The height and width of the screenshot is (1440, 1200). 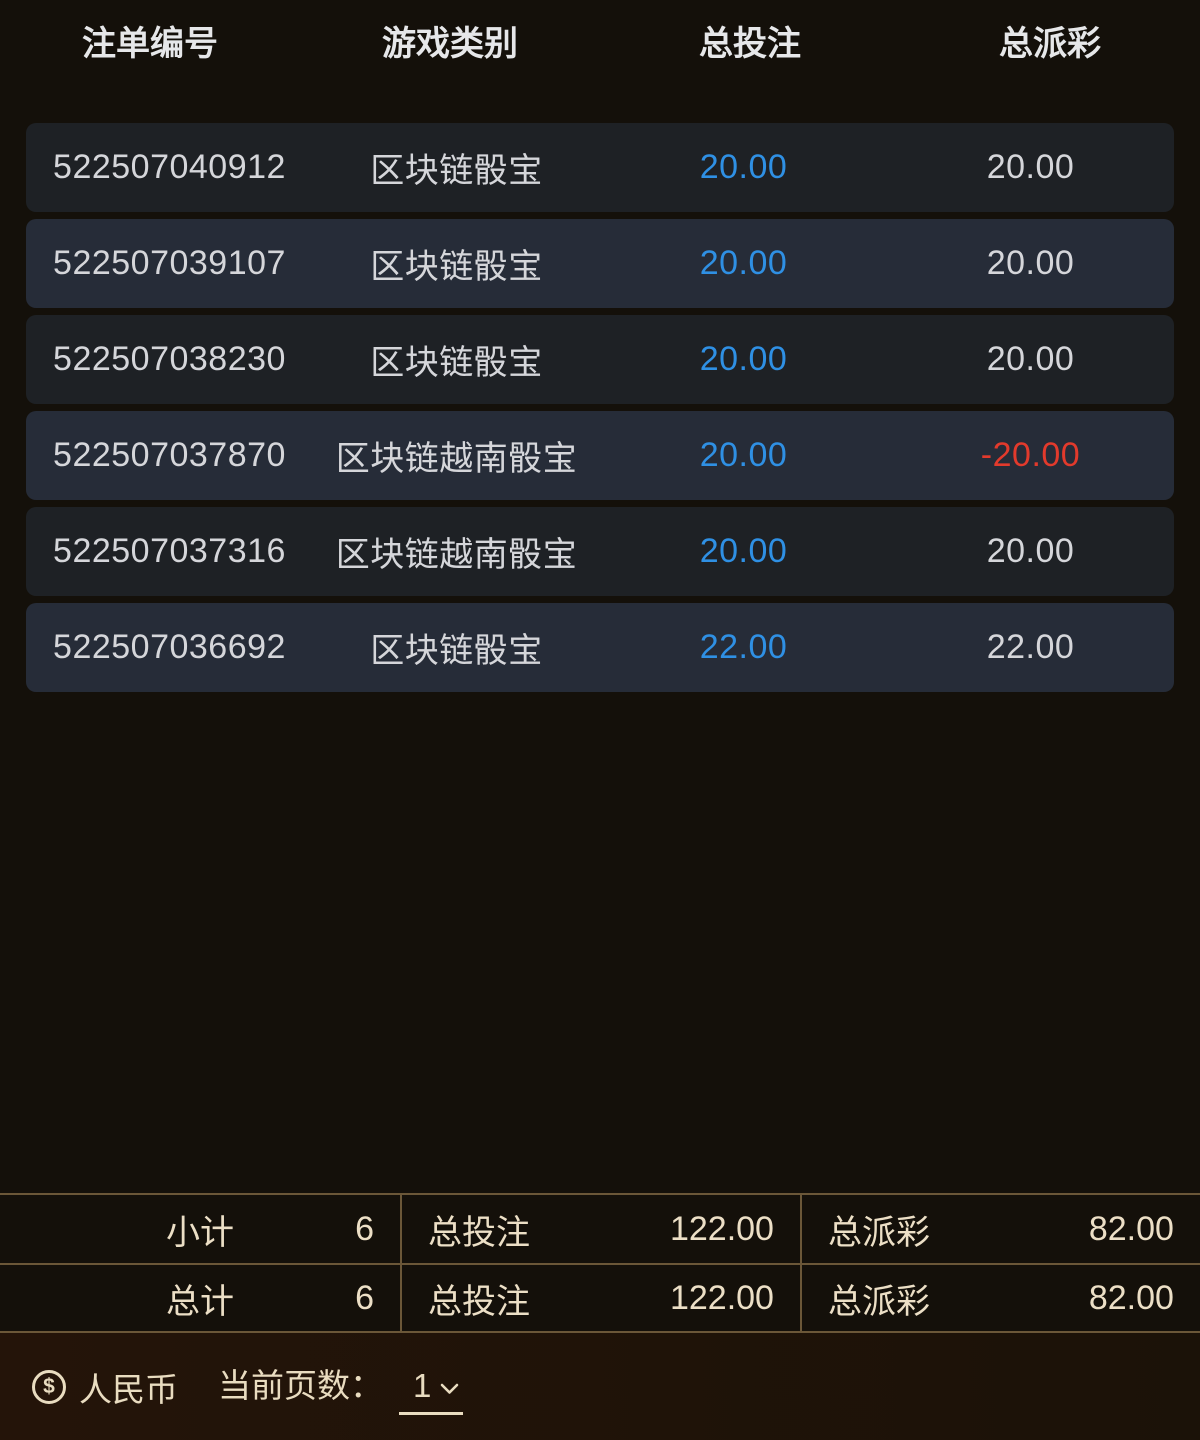 I want to click on subtotal-payout-total: 82.00, so click(x=1131, y=1228).